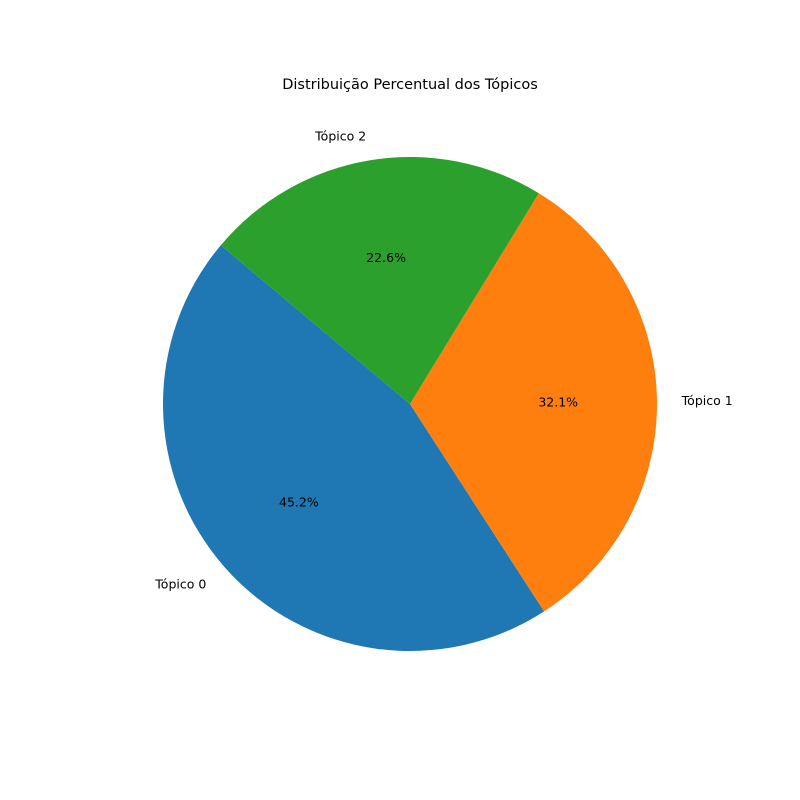 The width and height of the screenshot is (800, 800). I want to click on chart-title: Distribuição Percentual dos Tópicos, so click(410, 85).